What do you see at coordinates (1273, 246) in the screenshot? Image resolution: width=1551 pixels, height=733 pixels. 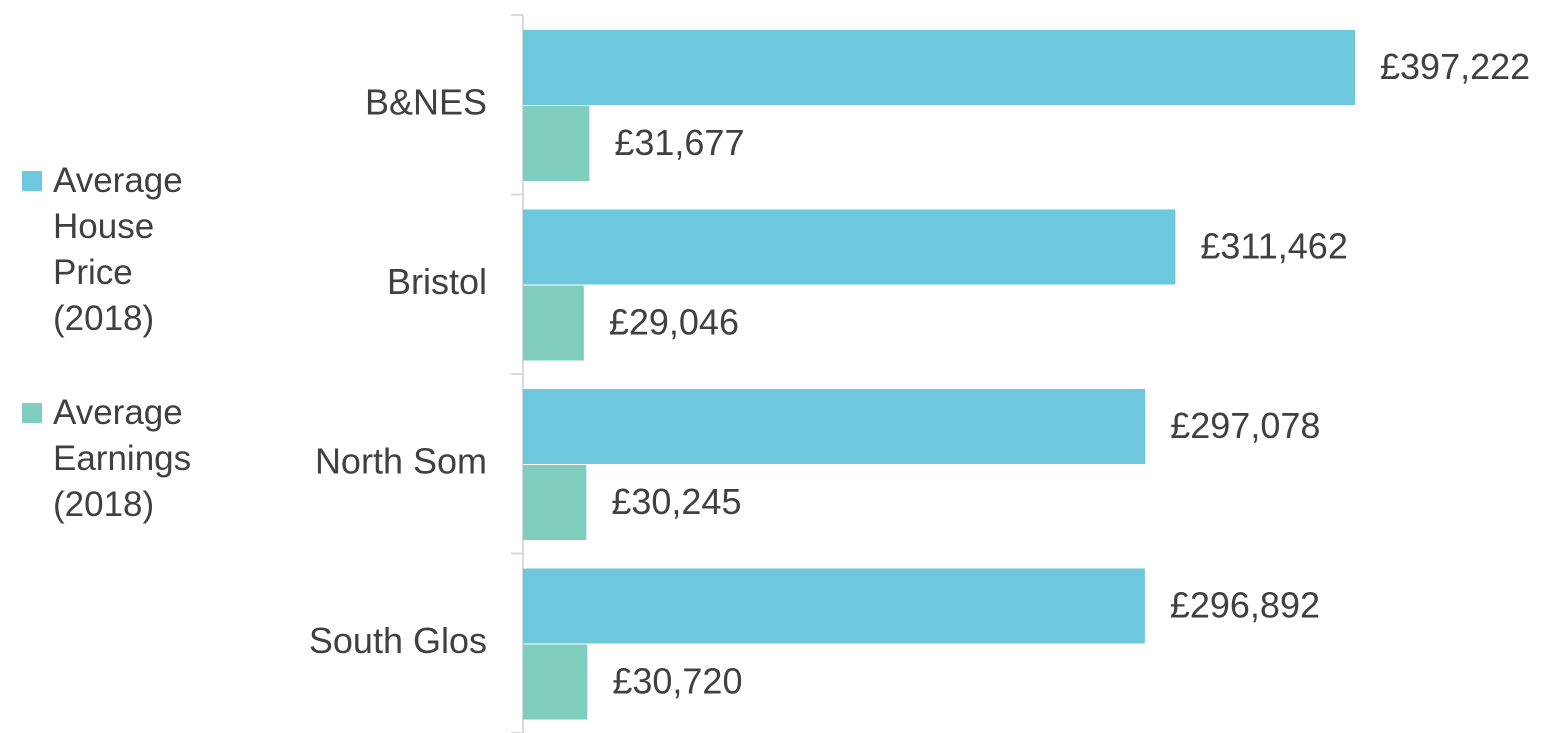 I see `data-label: £311,462` at bounding box center [1273, 246].